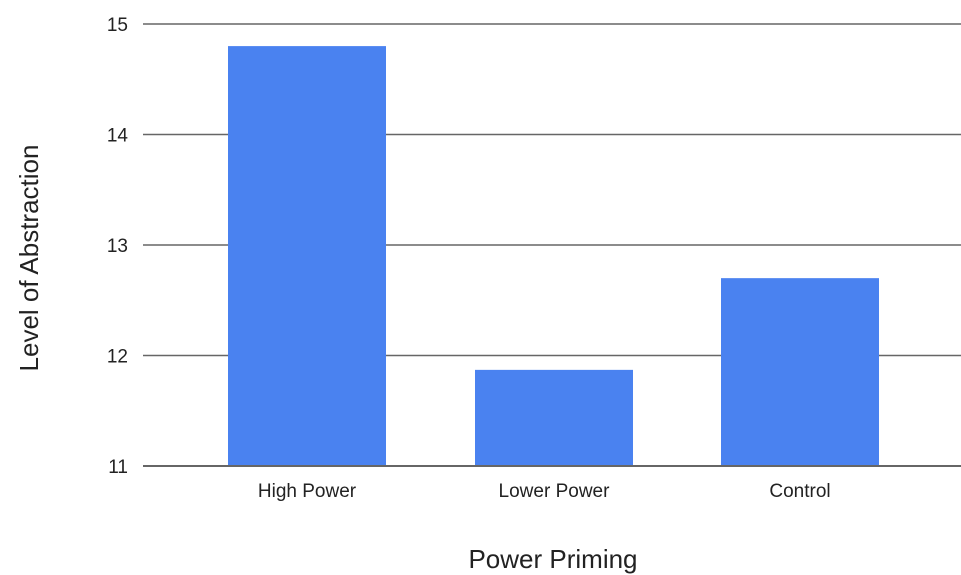 The image size is (961, 575). What do you see at coordinates (117, 25) in the screenshot?
I see `y-tick-label: 15` at bounding box center [117, 25].